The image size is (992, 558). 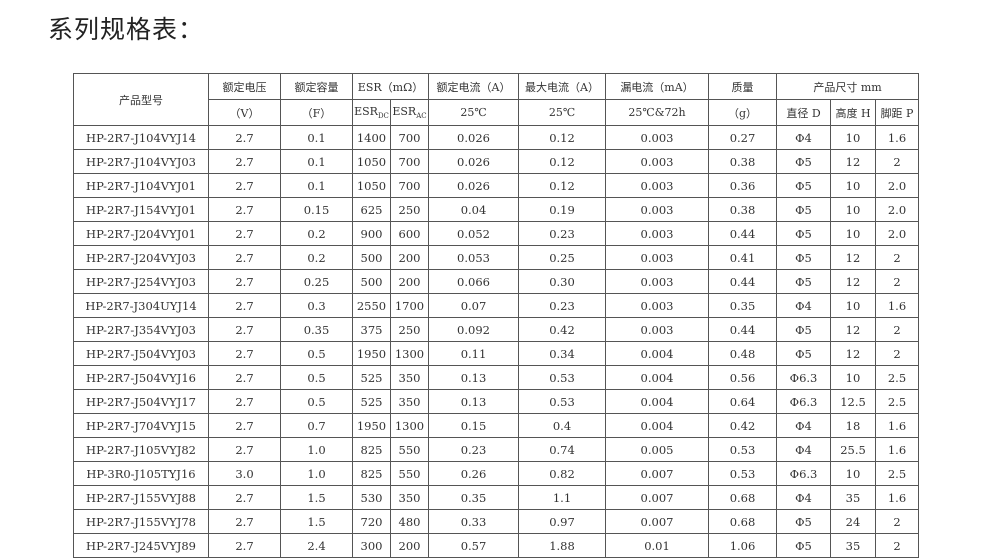 I want to click on header-voltage-unit: （V）, so click(x=244, y=112).